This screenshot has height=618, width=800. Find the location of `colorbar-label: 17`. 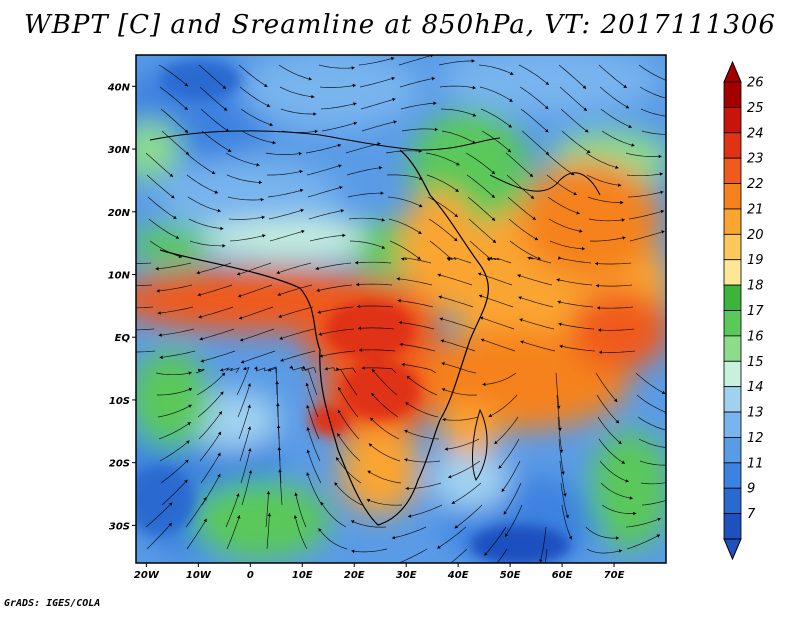

colorbar-label: 17 is located at coordinates (755, 311).